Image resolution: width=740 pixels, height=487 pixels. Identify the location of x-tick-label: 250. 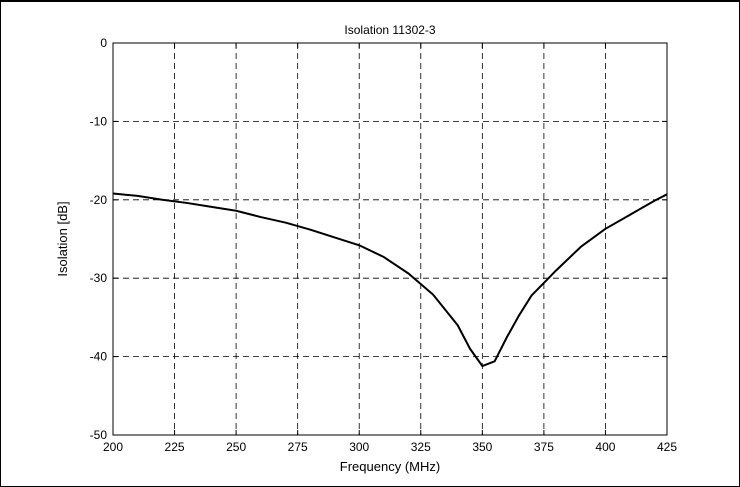
(236, 447).